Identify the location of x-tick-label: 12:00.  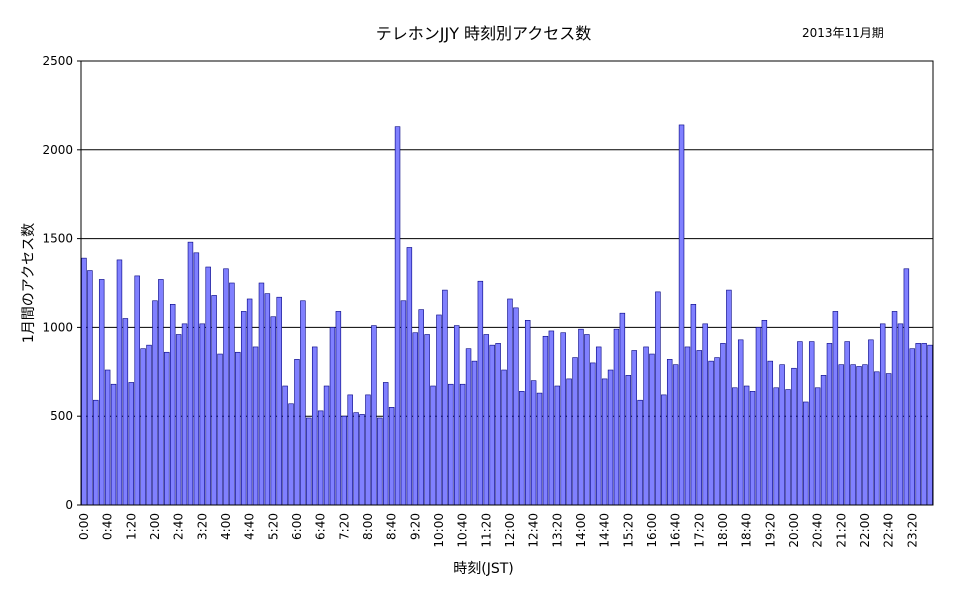
(510, 530).